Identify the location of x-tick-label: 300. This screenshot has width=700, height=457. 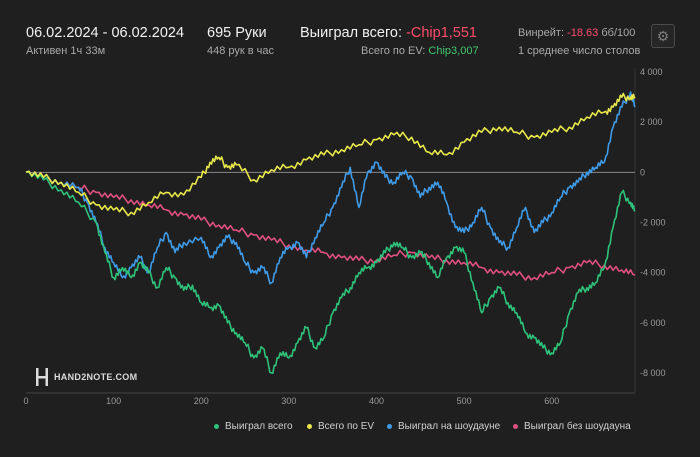
(288, 401).